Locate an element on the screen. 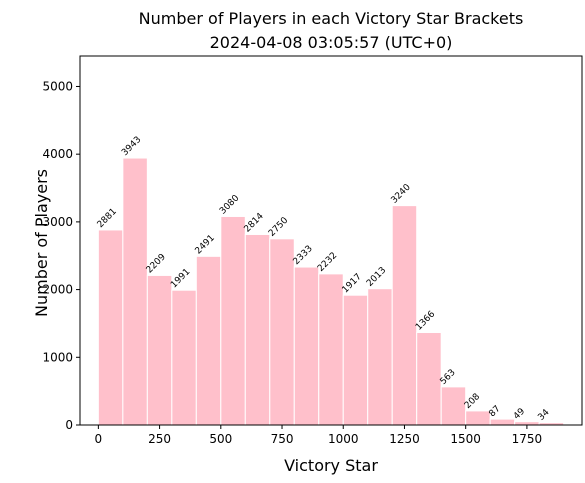  x-tick-label: 1500 is located at coordinates (465, 439).